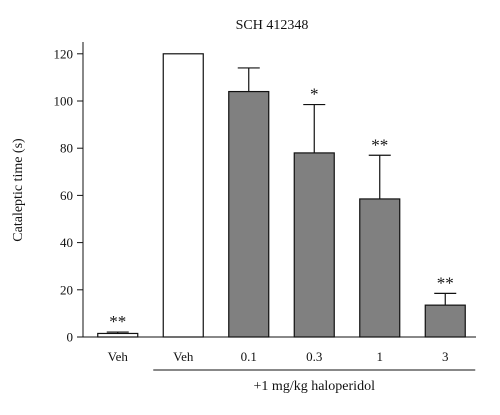 The width and height of the screenshot is (500, 415). What do you see at coordinates (278, 356) in the screenshot?
I see `x-axis-tick-labels: Veh Veh 0.1 0.3 1 3` at bounding box center [278, 356].